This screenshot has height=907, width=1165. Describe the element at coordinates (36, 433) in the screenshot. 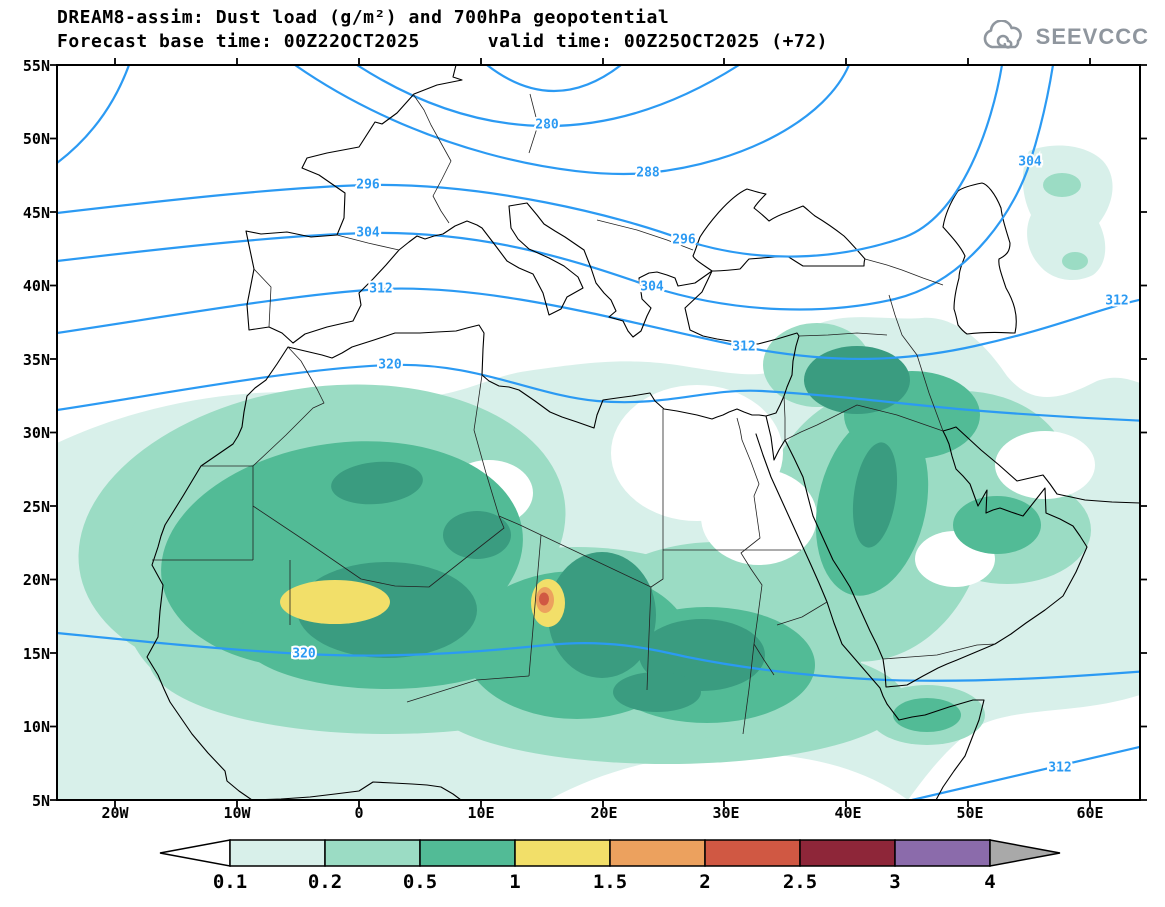

I see `y-axis-label: 30N` at that location.